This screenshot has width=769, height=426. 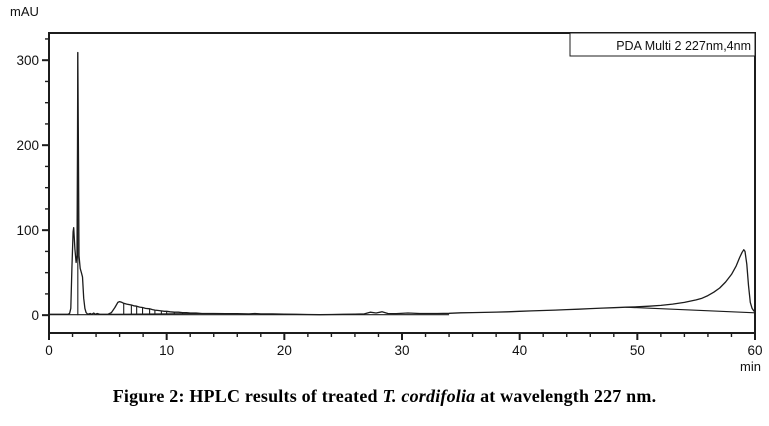 I want to click on y-tick-label: 200, so click(x=27, y=145).